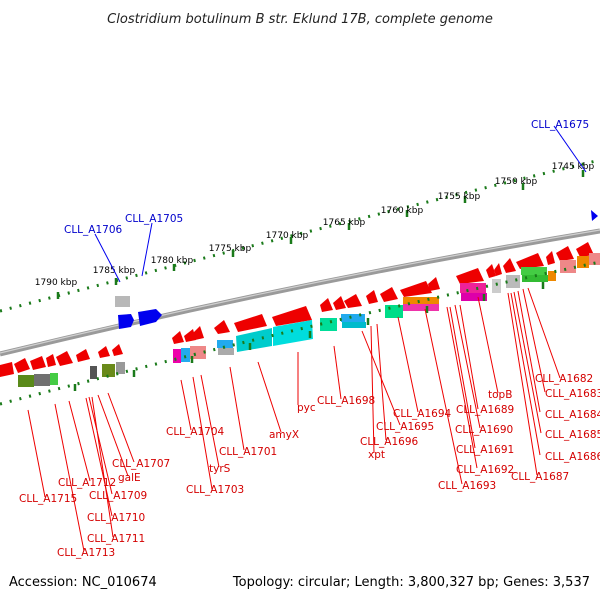  What do you see at coordinates (389, 442) in the screenshot?
I see `gene-label: CLL_A1696` at bounding box center [389, 442].